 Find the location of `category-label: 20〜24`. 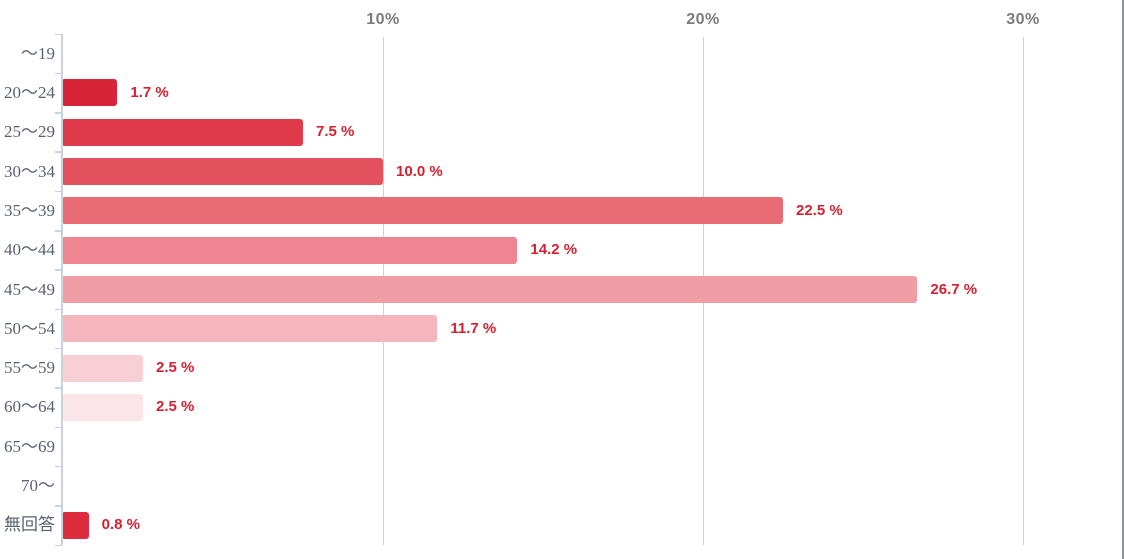

category-label: 20〜24 is located at coordinates (29, 92).